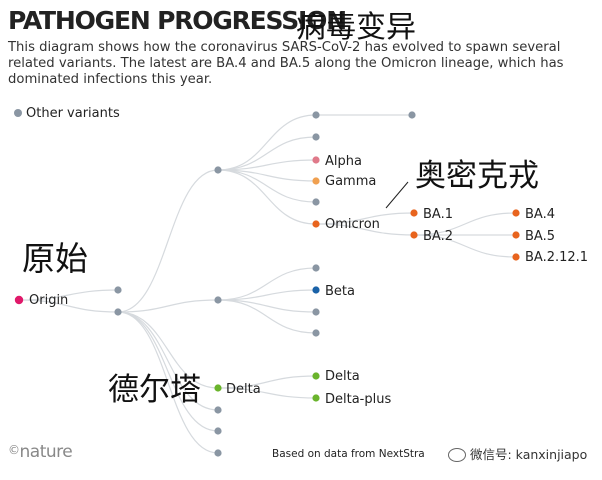 This screenshot has width=602, height=480. What do you see at coordinates (438, 236) in the screenshot?
I see `label-ba2: BA.2` at bounding box center [438, 236].